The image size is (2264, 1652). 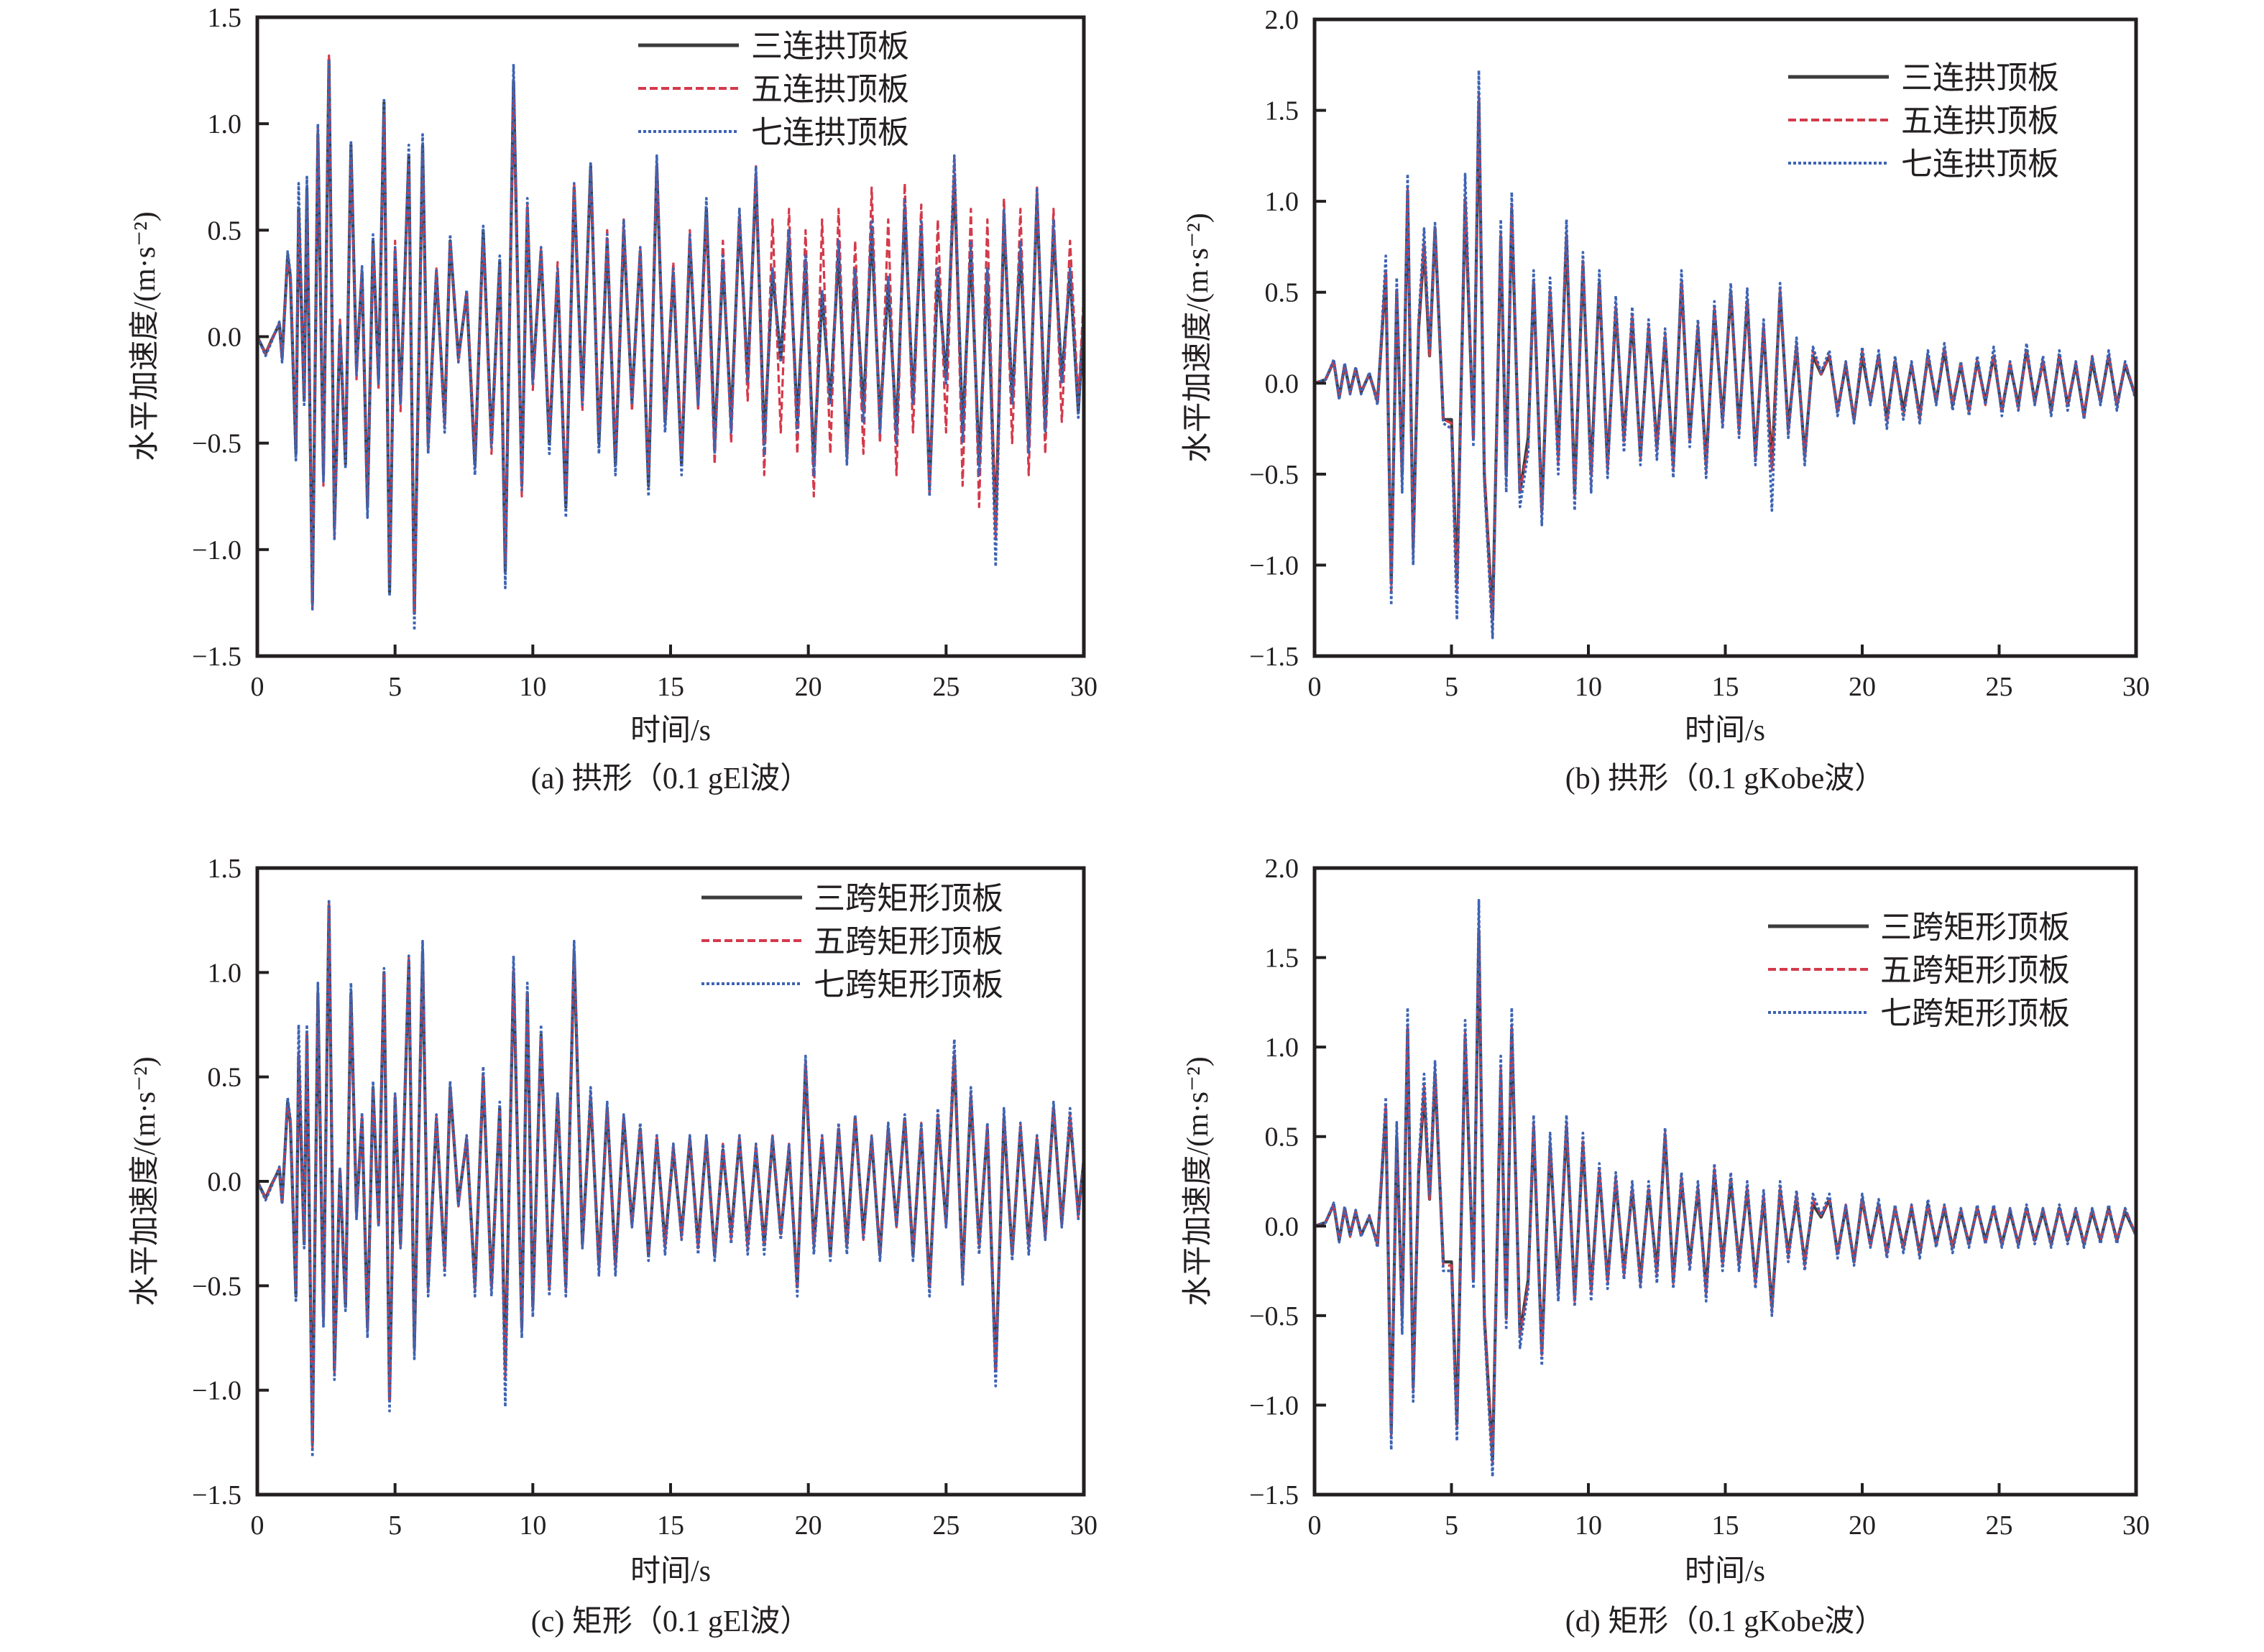 I want to click on panel-caption: (d) 矩形（0.1 gKobe波）, so click(x=1725, y=1621).